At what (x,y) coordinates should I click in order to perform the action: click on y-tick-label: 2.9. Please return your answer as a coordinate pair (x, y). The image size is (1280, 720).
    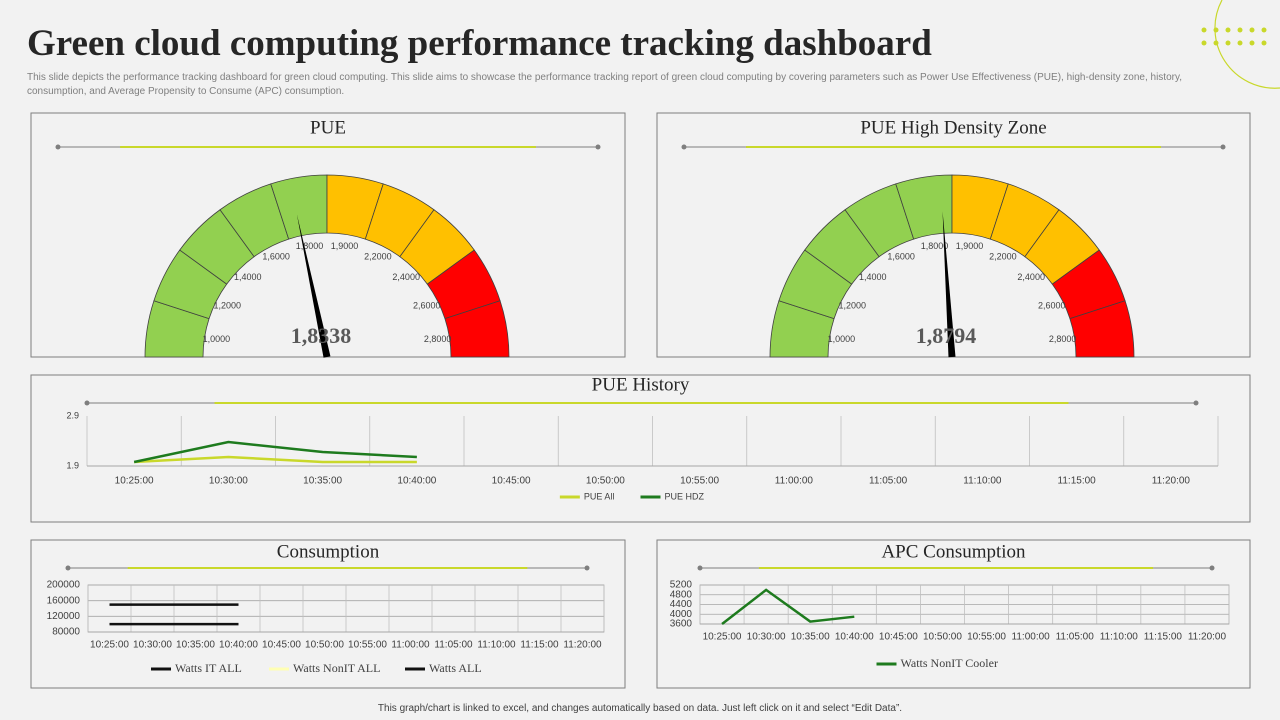
    Looking at the image, I should click on (72, 415).